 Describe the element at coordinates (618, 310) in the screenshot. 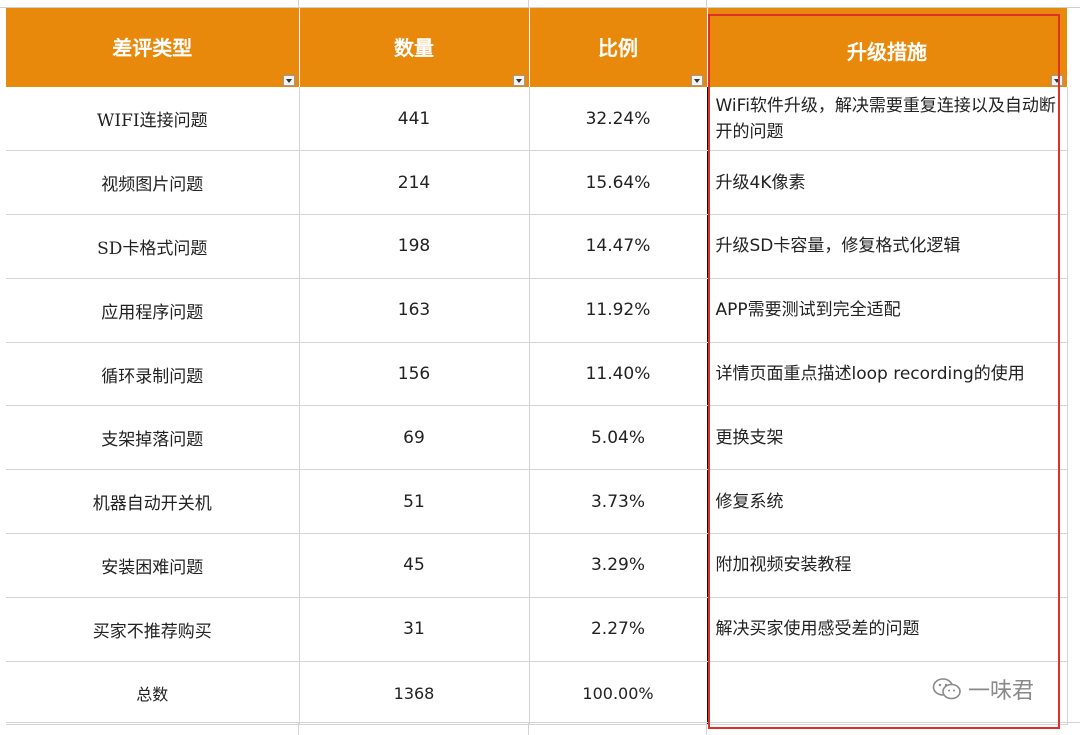

I see `cell-ratio: 11.92%` at that location.